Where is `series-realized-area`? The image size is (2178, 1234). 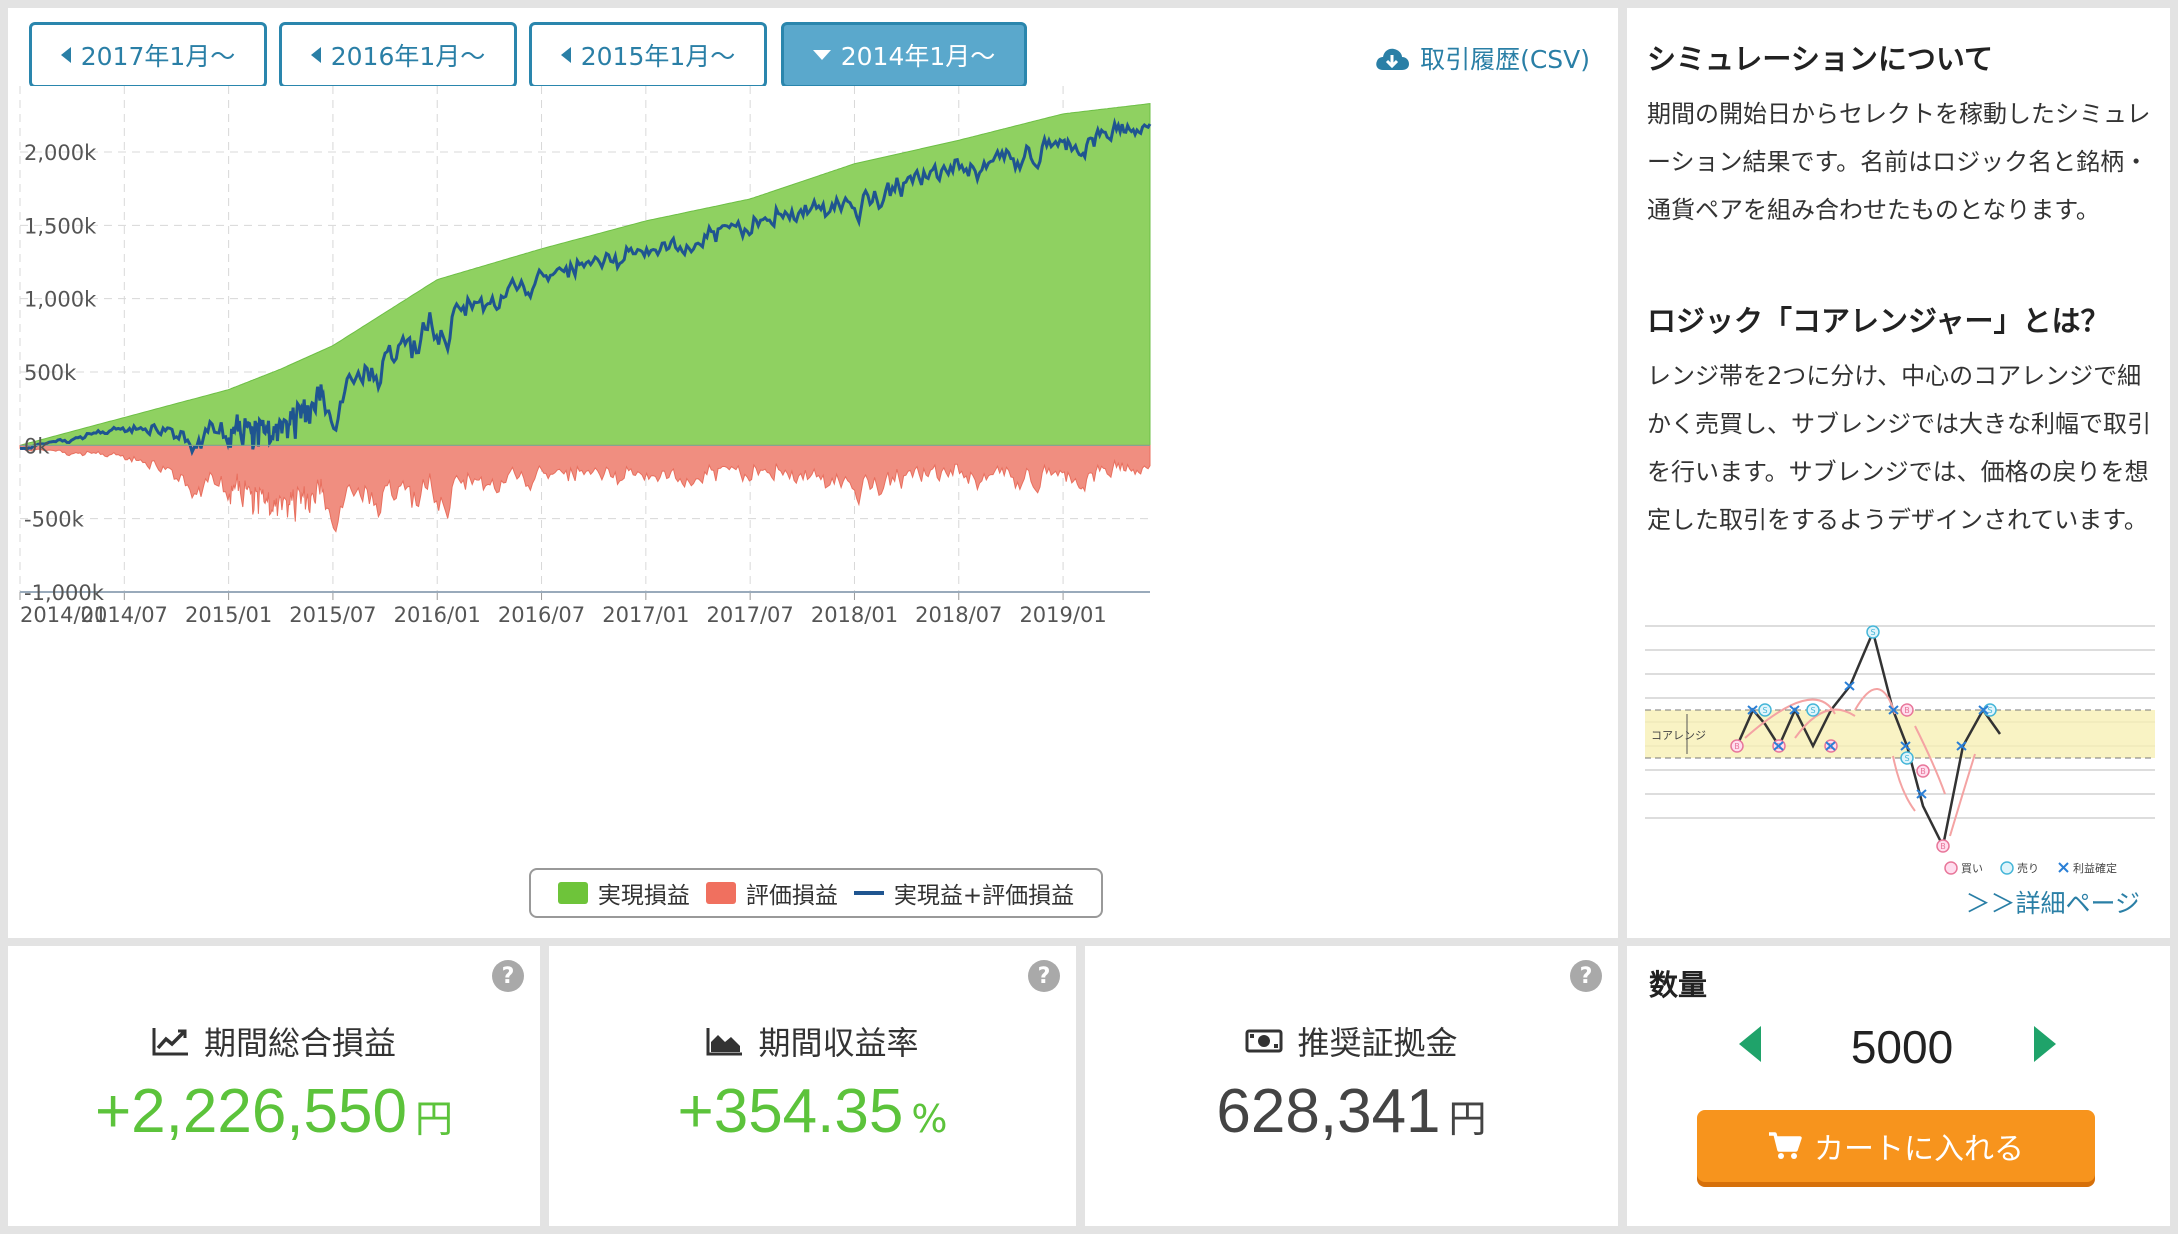
series-realized-area is located at coordinates (585, 274).